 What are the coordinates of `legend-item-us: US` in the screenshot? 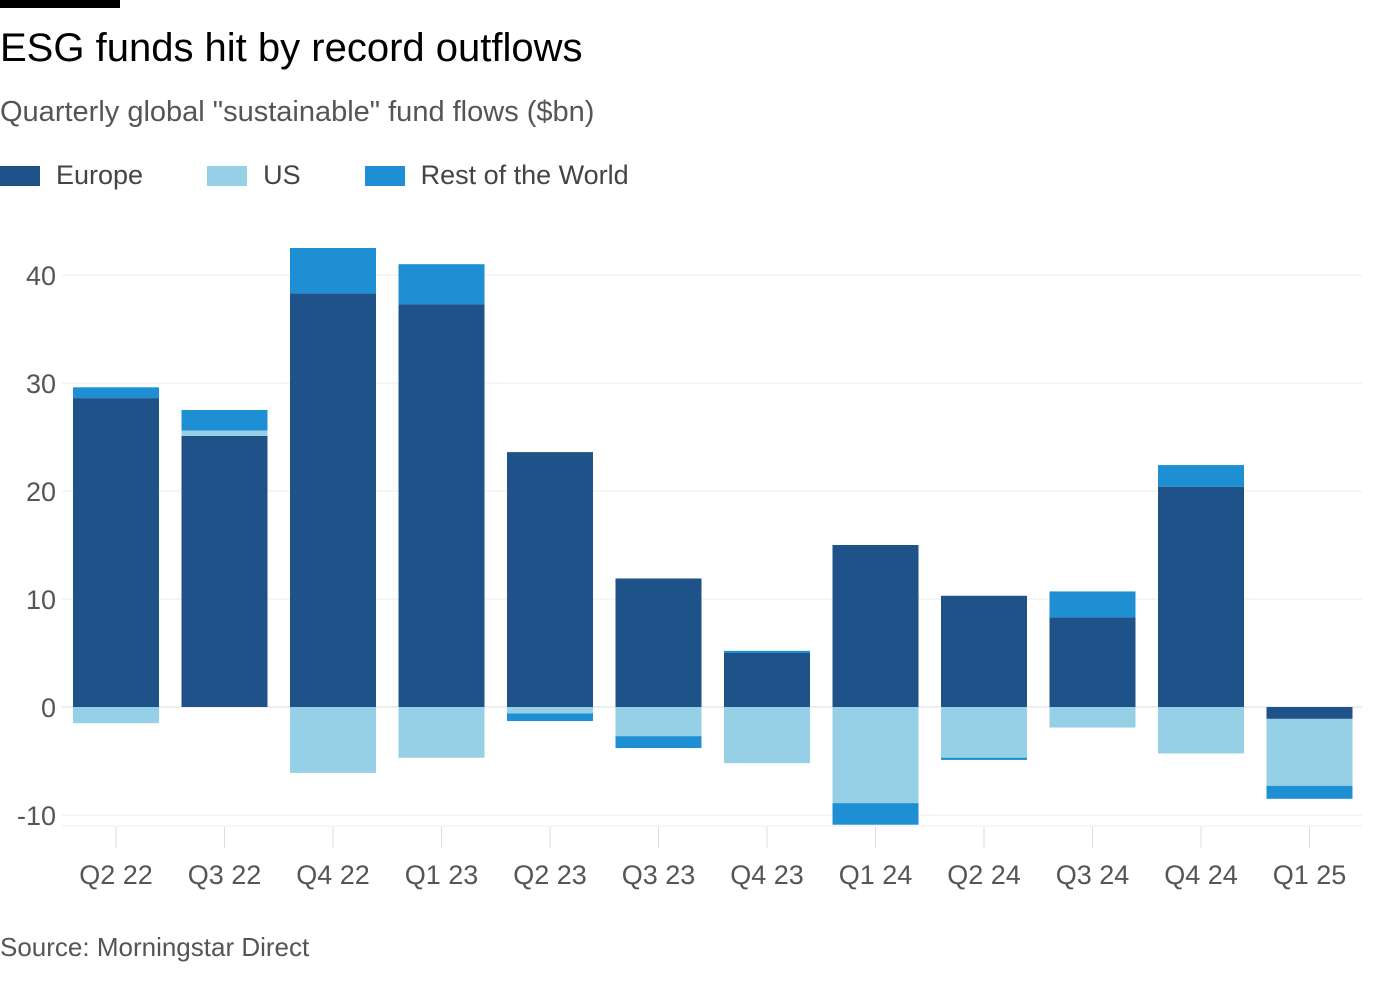 It's located at (254, 175).